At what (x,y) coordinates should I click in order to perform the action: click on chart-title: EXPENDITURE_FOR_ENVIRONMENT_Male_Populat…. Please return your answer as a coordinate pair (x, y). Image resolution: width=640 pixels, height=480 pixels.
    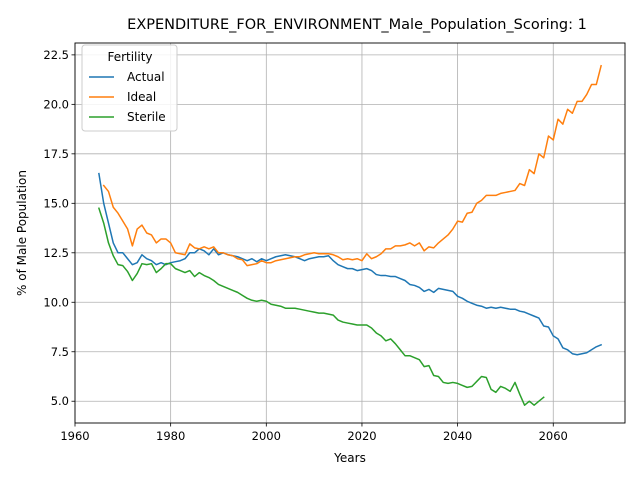
    Looking at the image, I should click on (357, 25).